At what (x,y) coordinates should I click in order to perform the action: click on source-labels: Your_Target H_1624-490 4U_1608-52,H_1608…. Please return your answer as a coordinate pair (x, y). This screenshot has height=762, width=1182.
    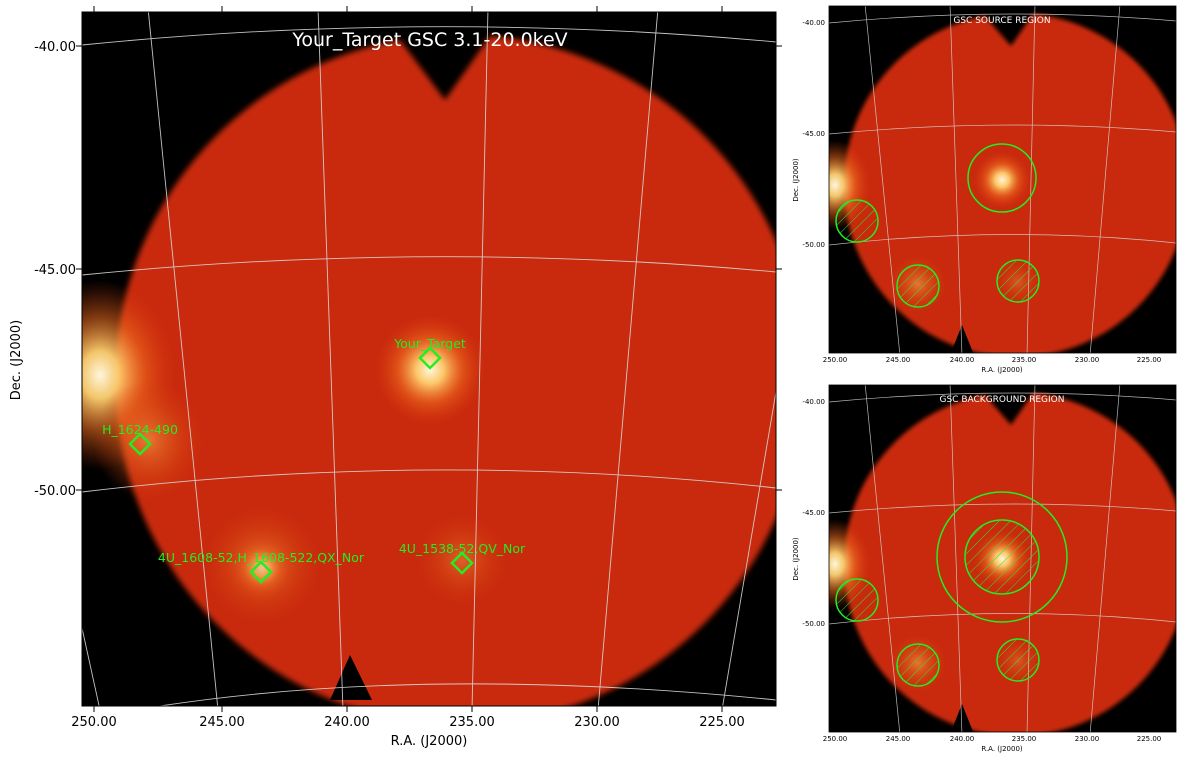
    Looking at the image, I should click on (314, 450).